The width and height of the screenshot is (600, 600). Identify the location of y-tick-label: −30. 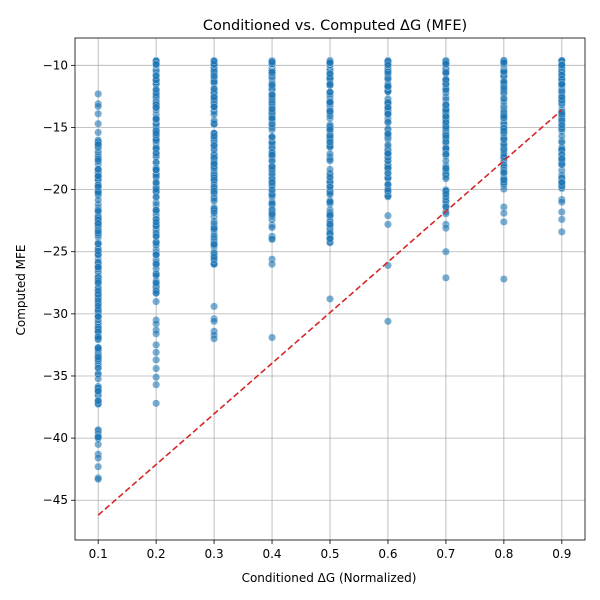
(55, 314).